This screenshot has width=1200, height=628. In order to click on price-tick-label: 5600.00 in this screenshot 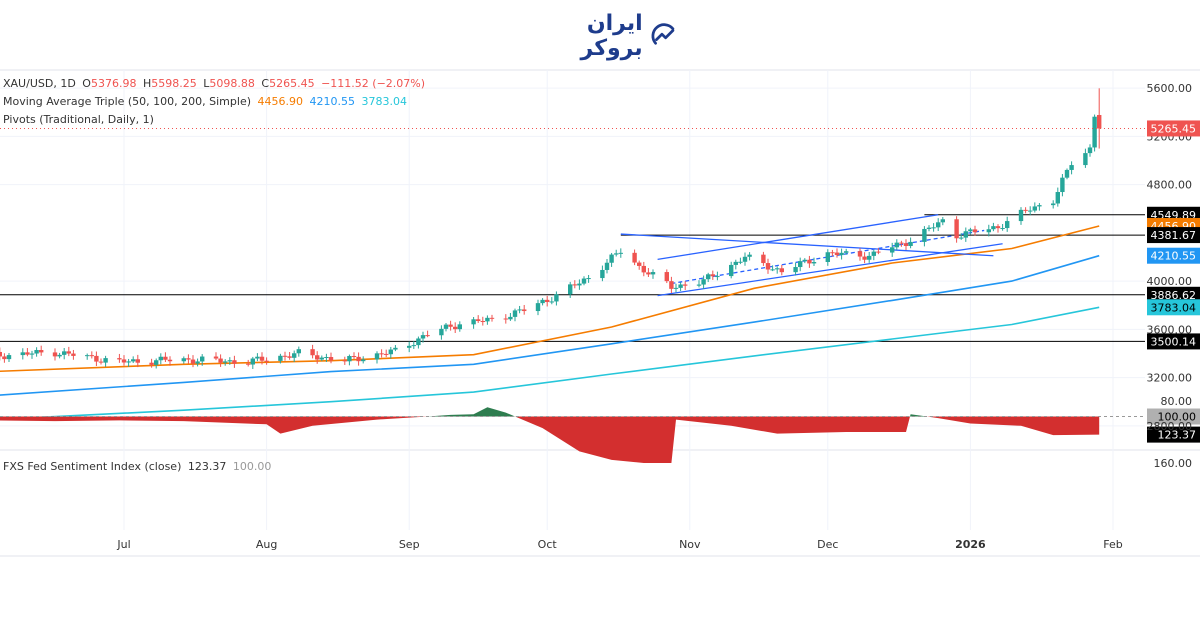, I will do `click(1170, 88)`.